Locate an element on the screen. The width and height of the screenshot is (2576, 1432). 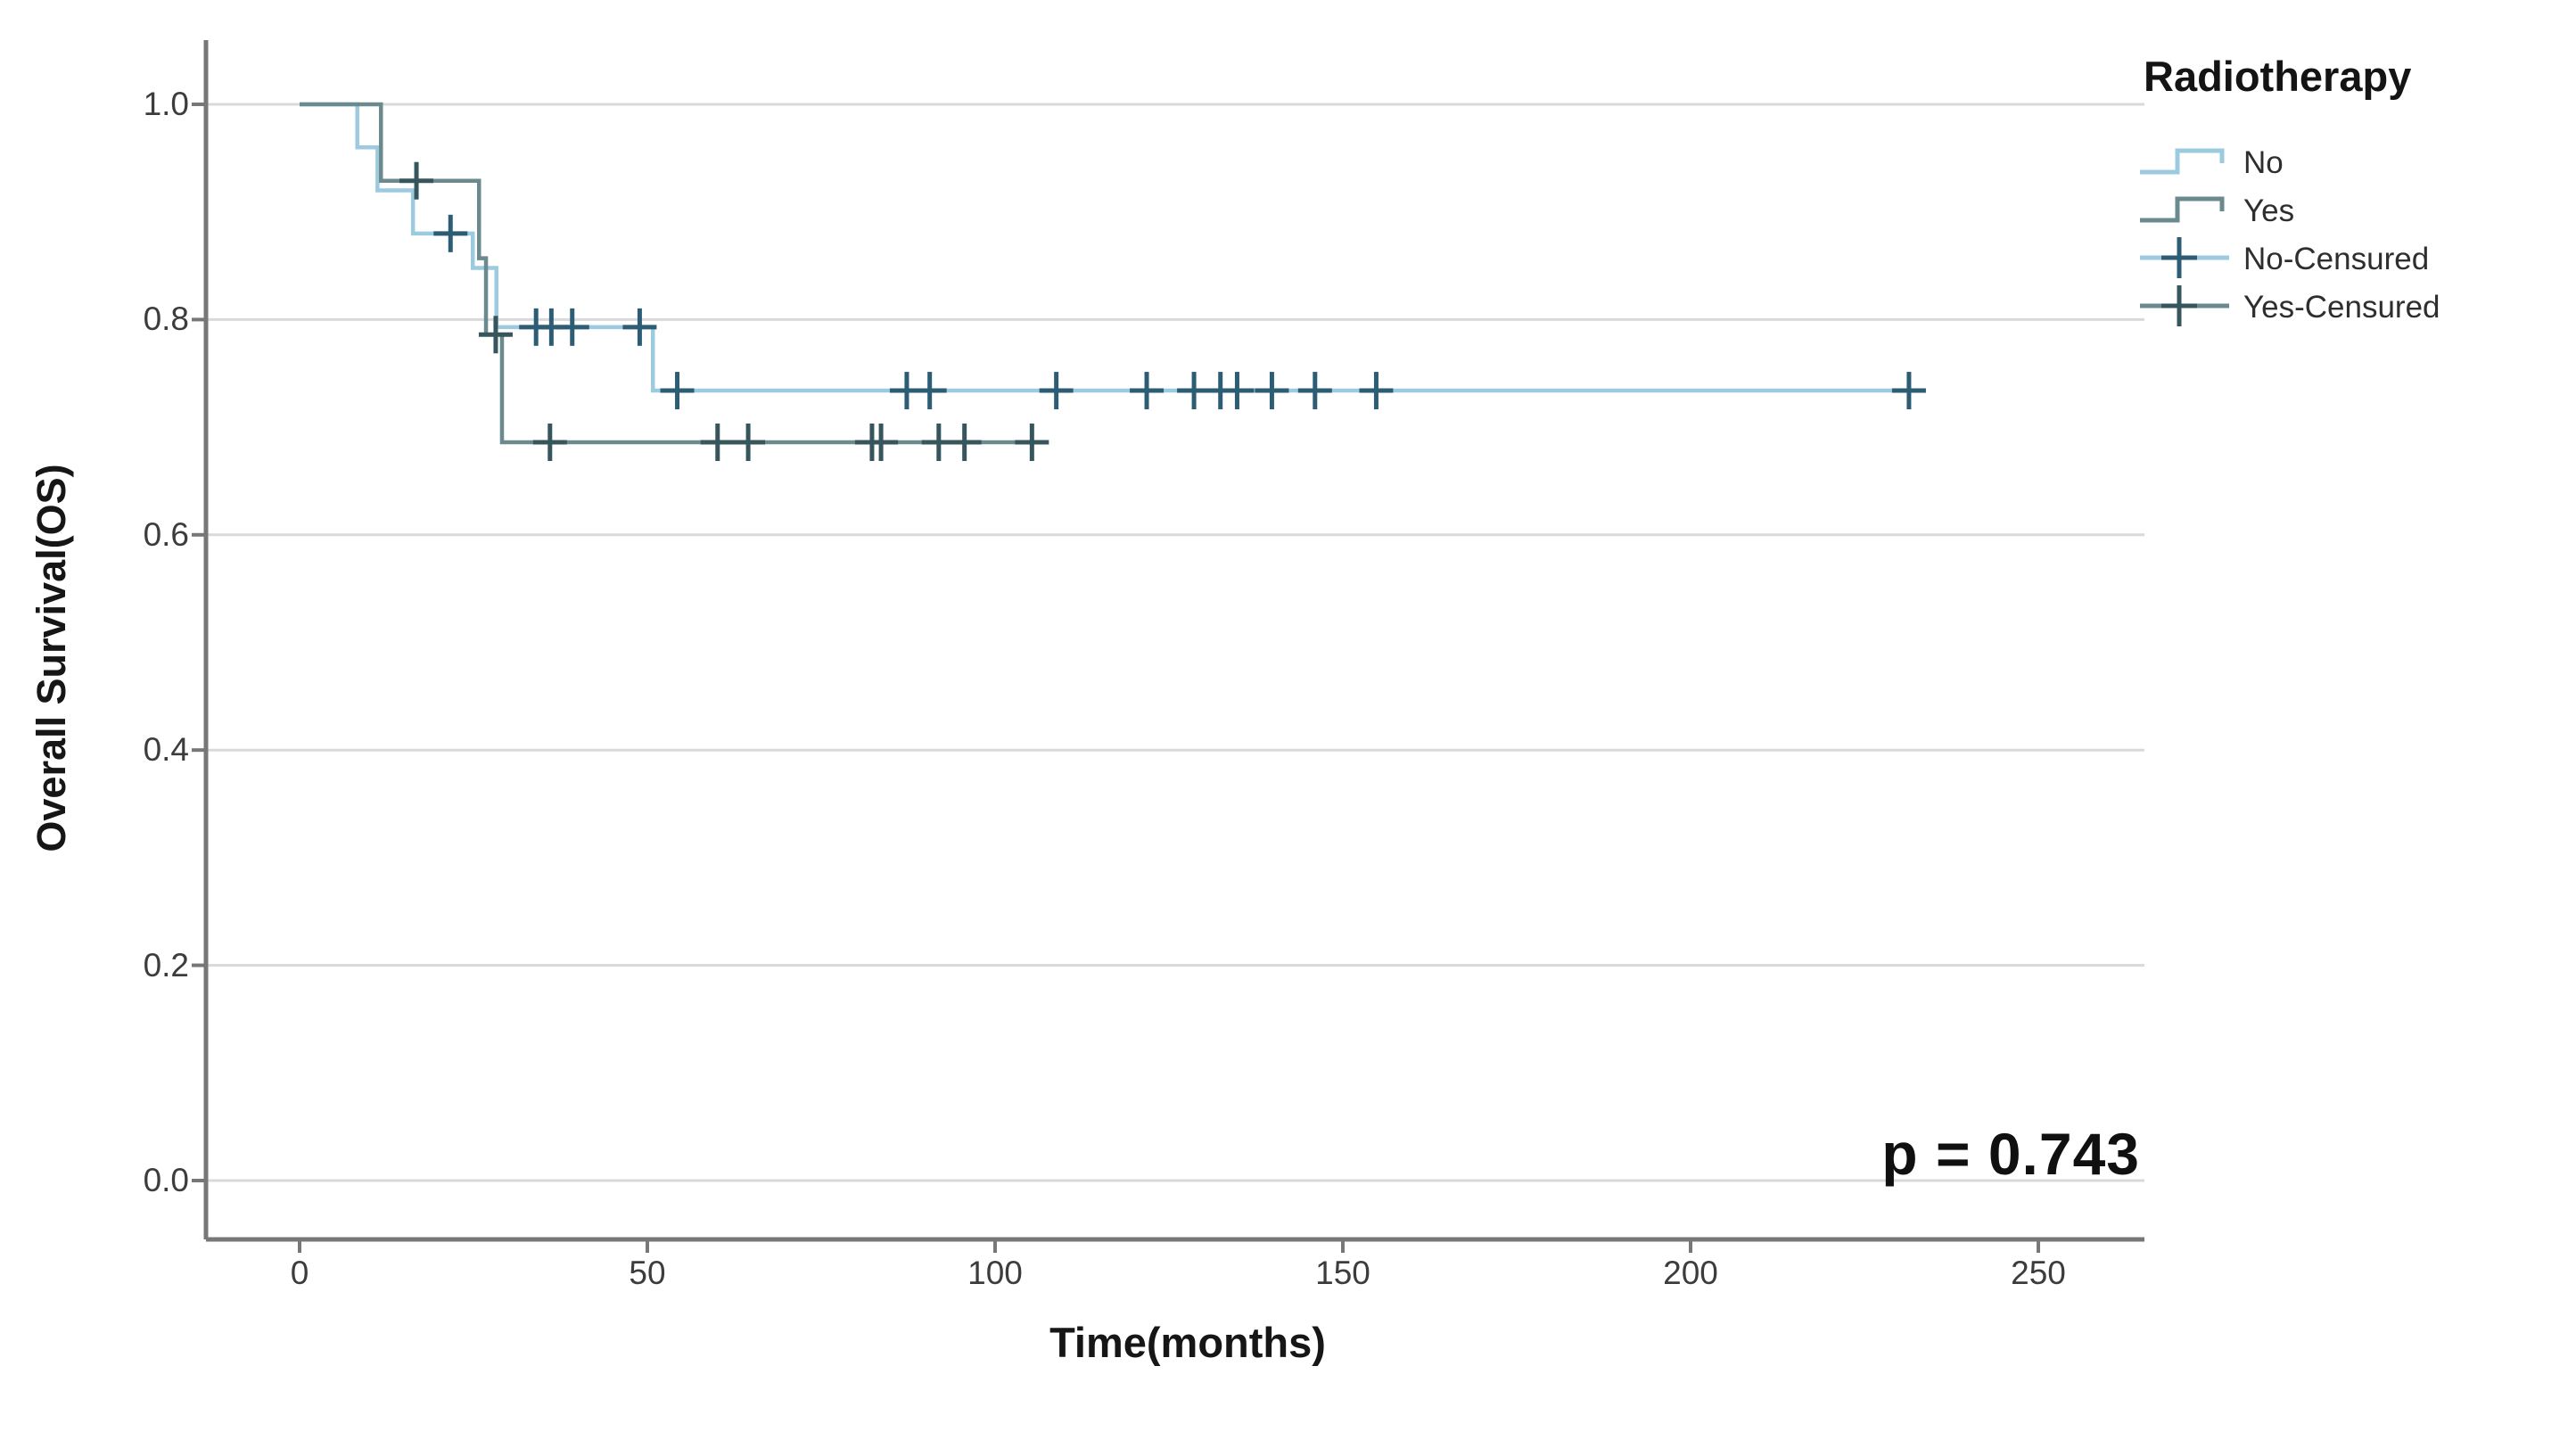
legend-item-label: Yes-Censured is located at coordinates (2341, 307).